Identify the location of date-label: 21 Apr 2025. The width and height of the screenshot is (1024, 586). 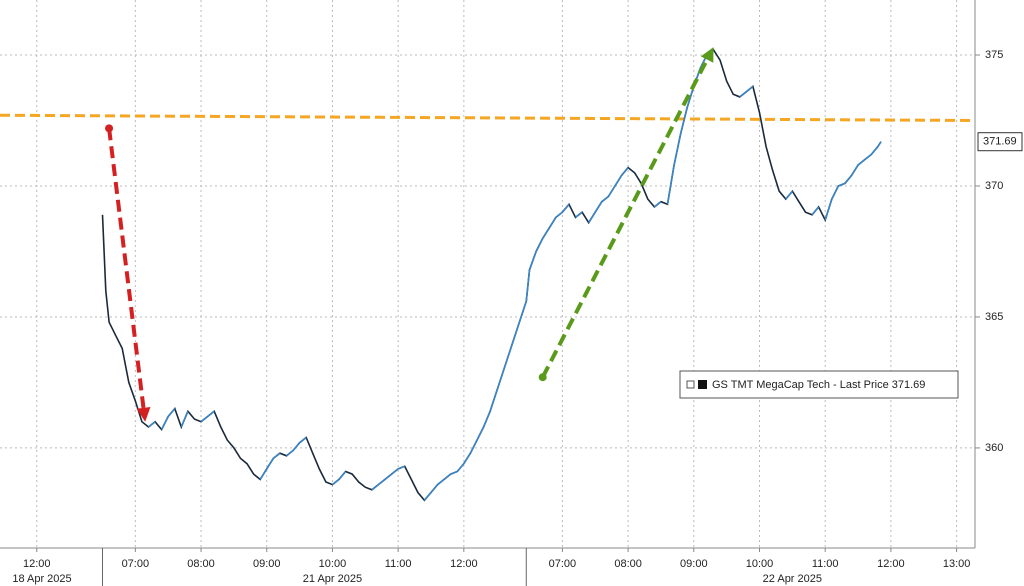
(332, 579).